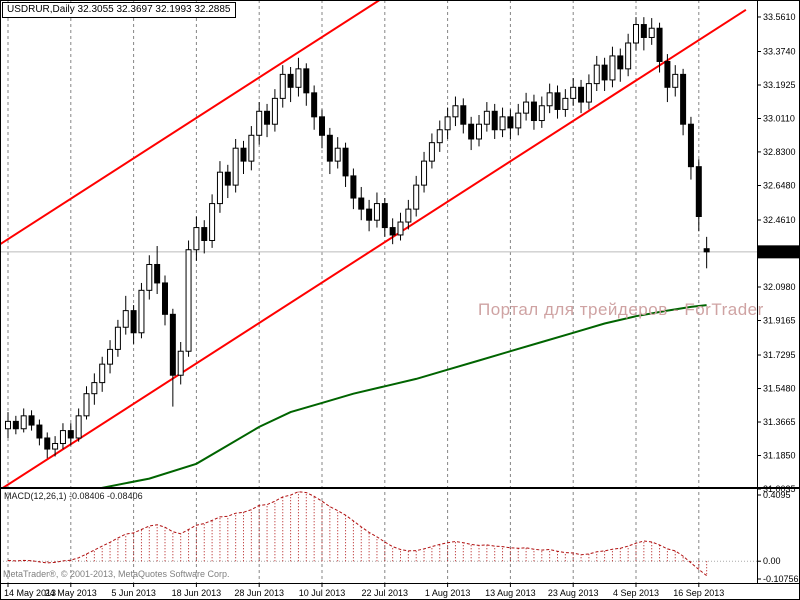 The width and height of the screenshot is (800, 600). I want to click on current-price-marker, so click(779, 252).